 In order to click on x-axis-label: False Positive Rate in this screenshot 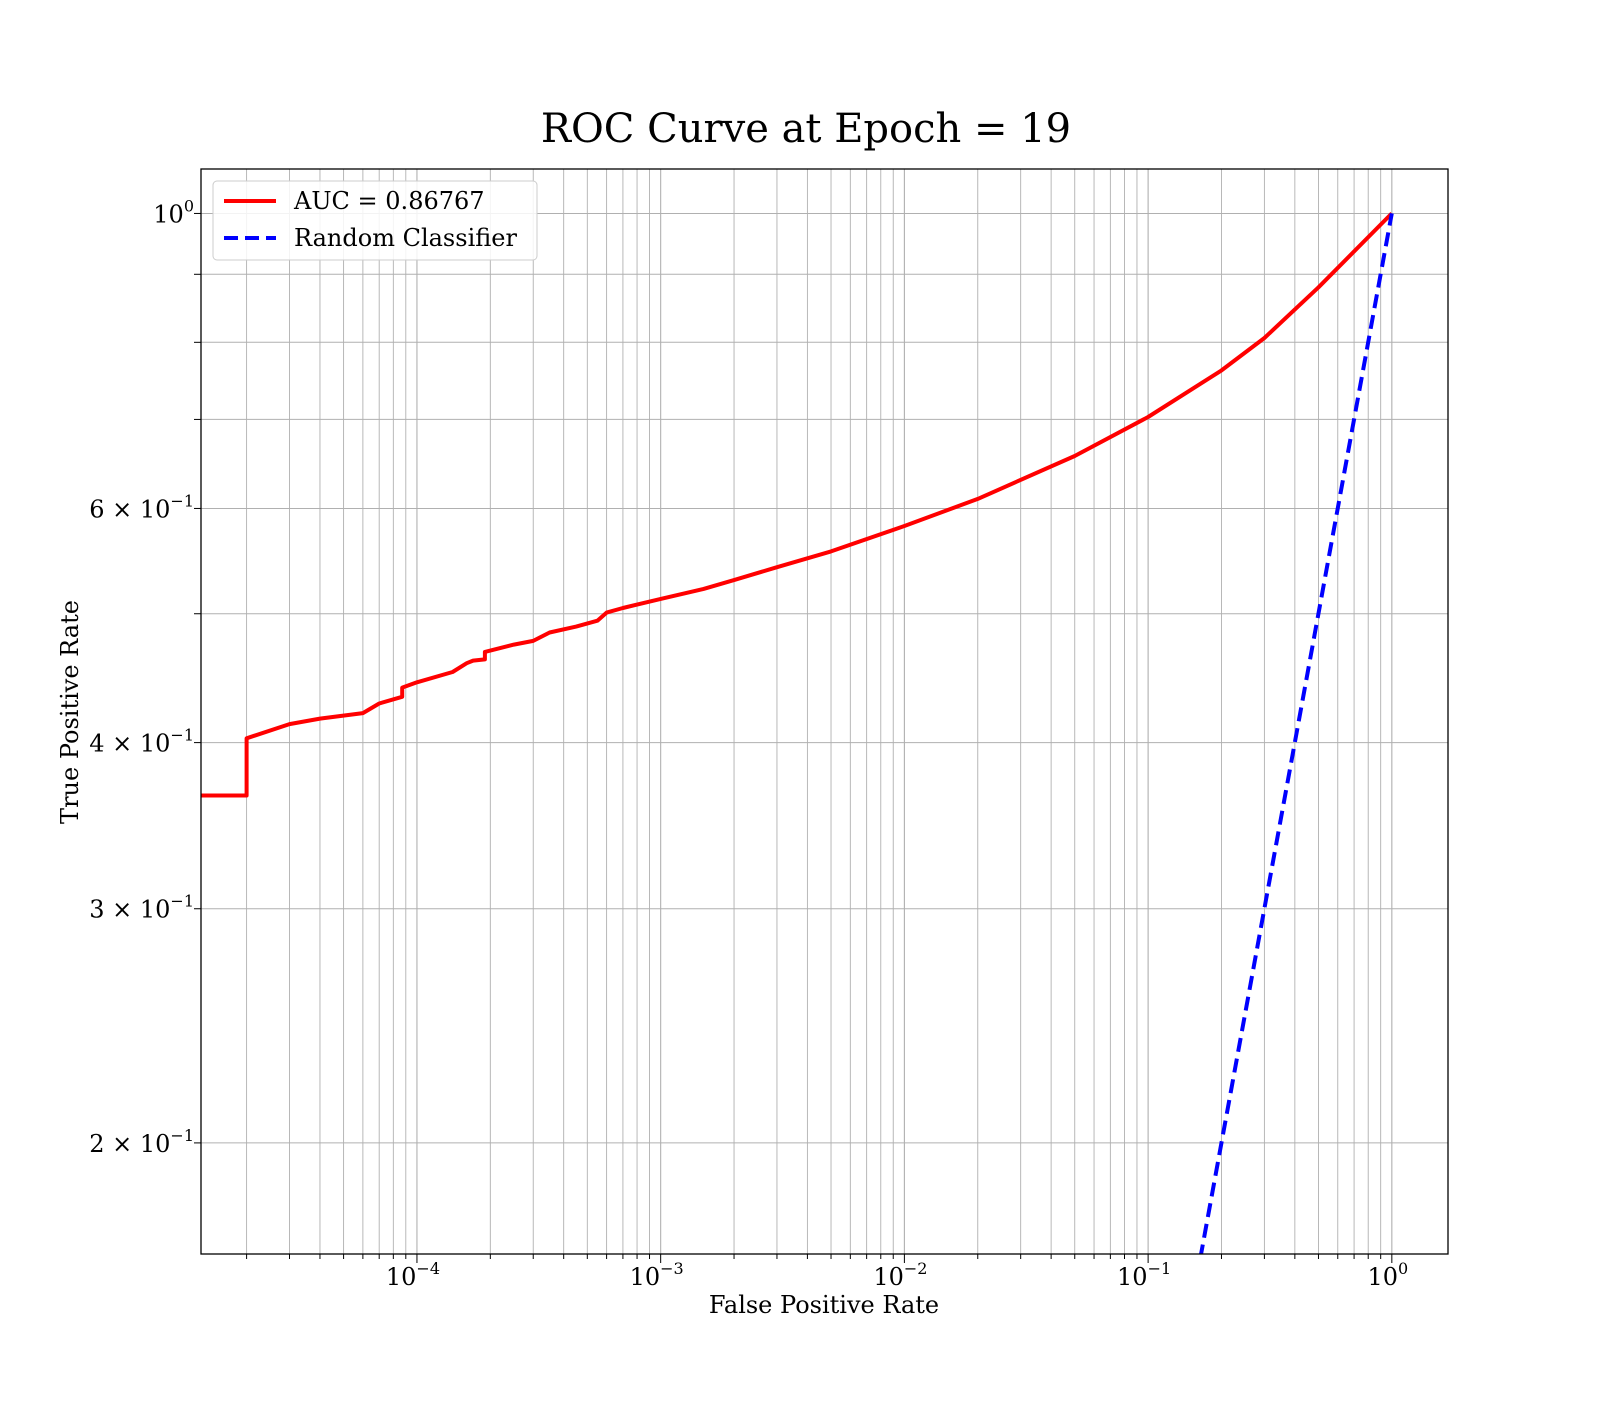, I will do `click(824, 1305)`.